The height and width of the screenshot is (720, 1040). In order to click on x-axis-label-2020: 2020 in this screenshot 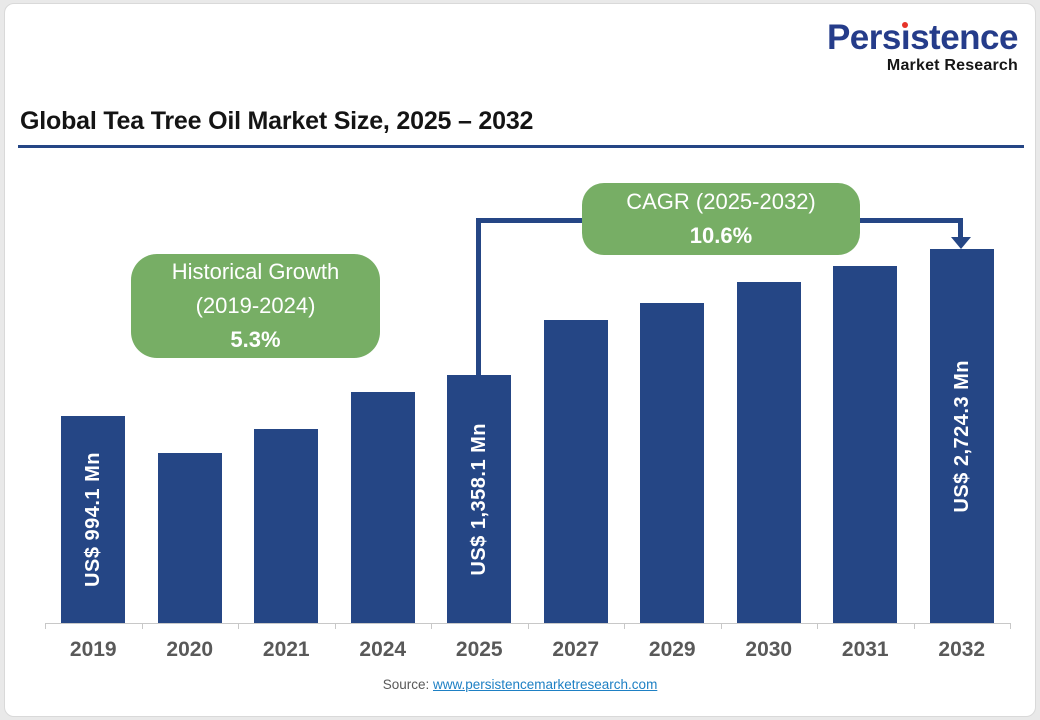, I will do `click(190, 649)`.